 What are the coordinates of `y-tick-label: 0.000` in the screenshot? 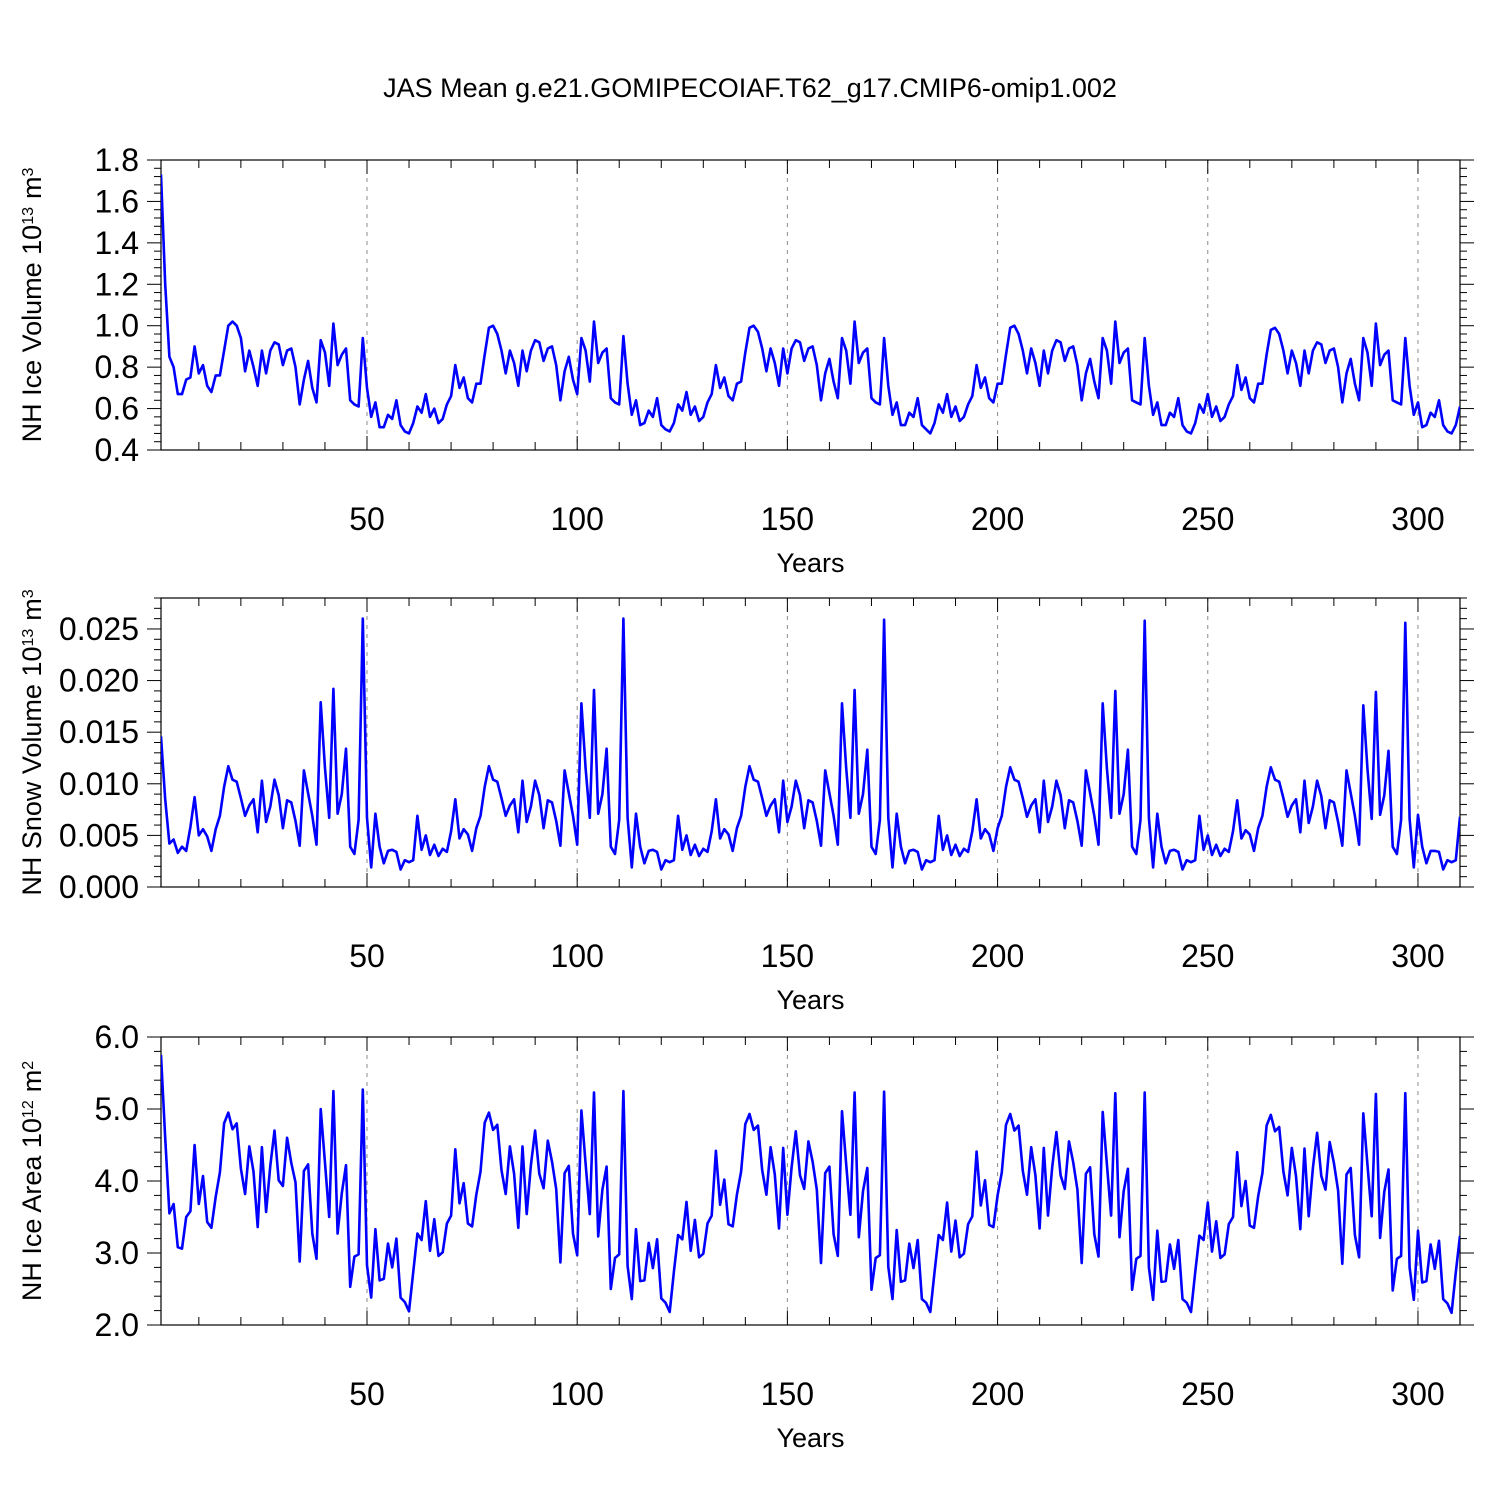 It's located at (99, 887).